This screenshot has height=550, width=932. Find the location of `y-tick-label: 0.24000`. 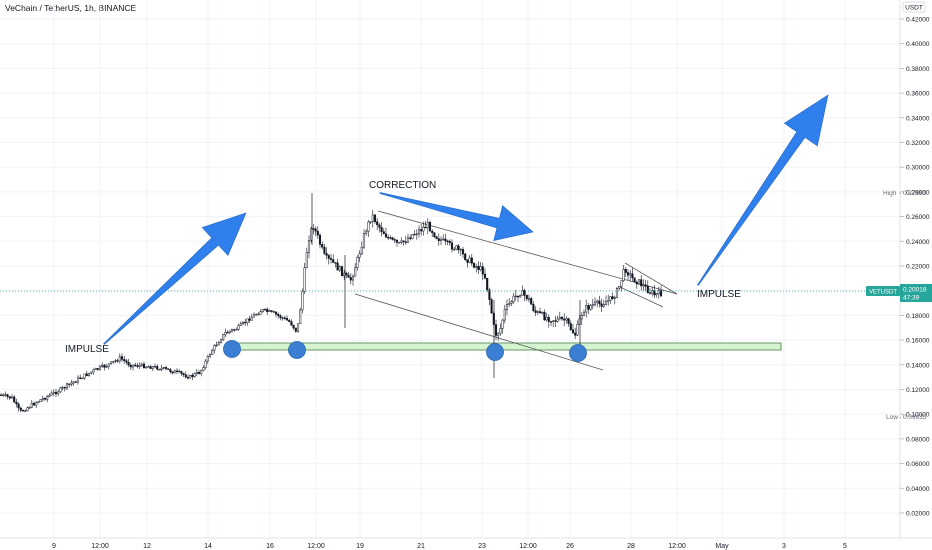

y-tick-label: 0.24000 is located at coordinates (918, 242).